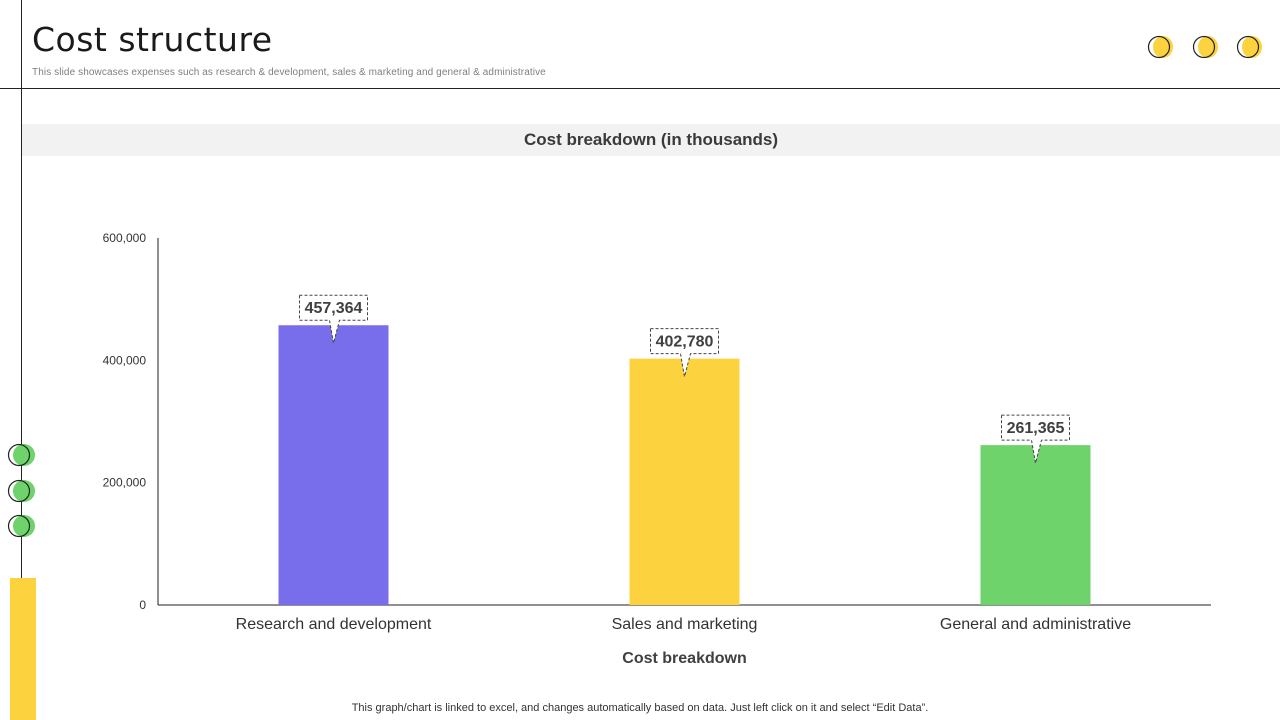 Image resolution: width=1280 pixels, height=720 pixels. Describe the element at coordinates (125, 483) in the screenshot. I see `y-tick-label: 200,000` at that location.